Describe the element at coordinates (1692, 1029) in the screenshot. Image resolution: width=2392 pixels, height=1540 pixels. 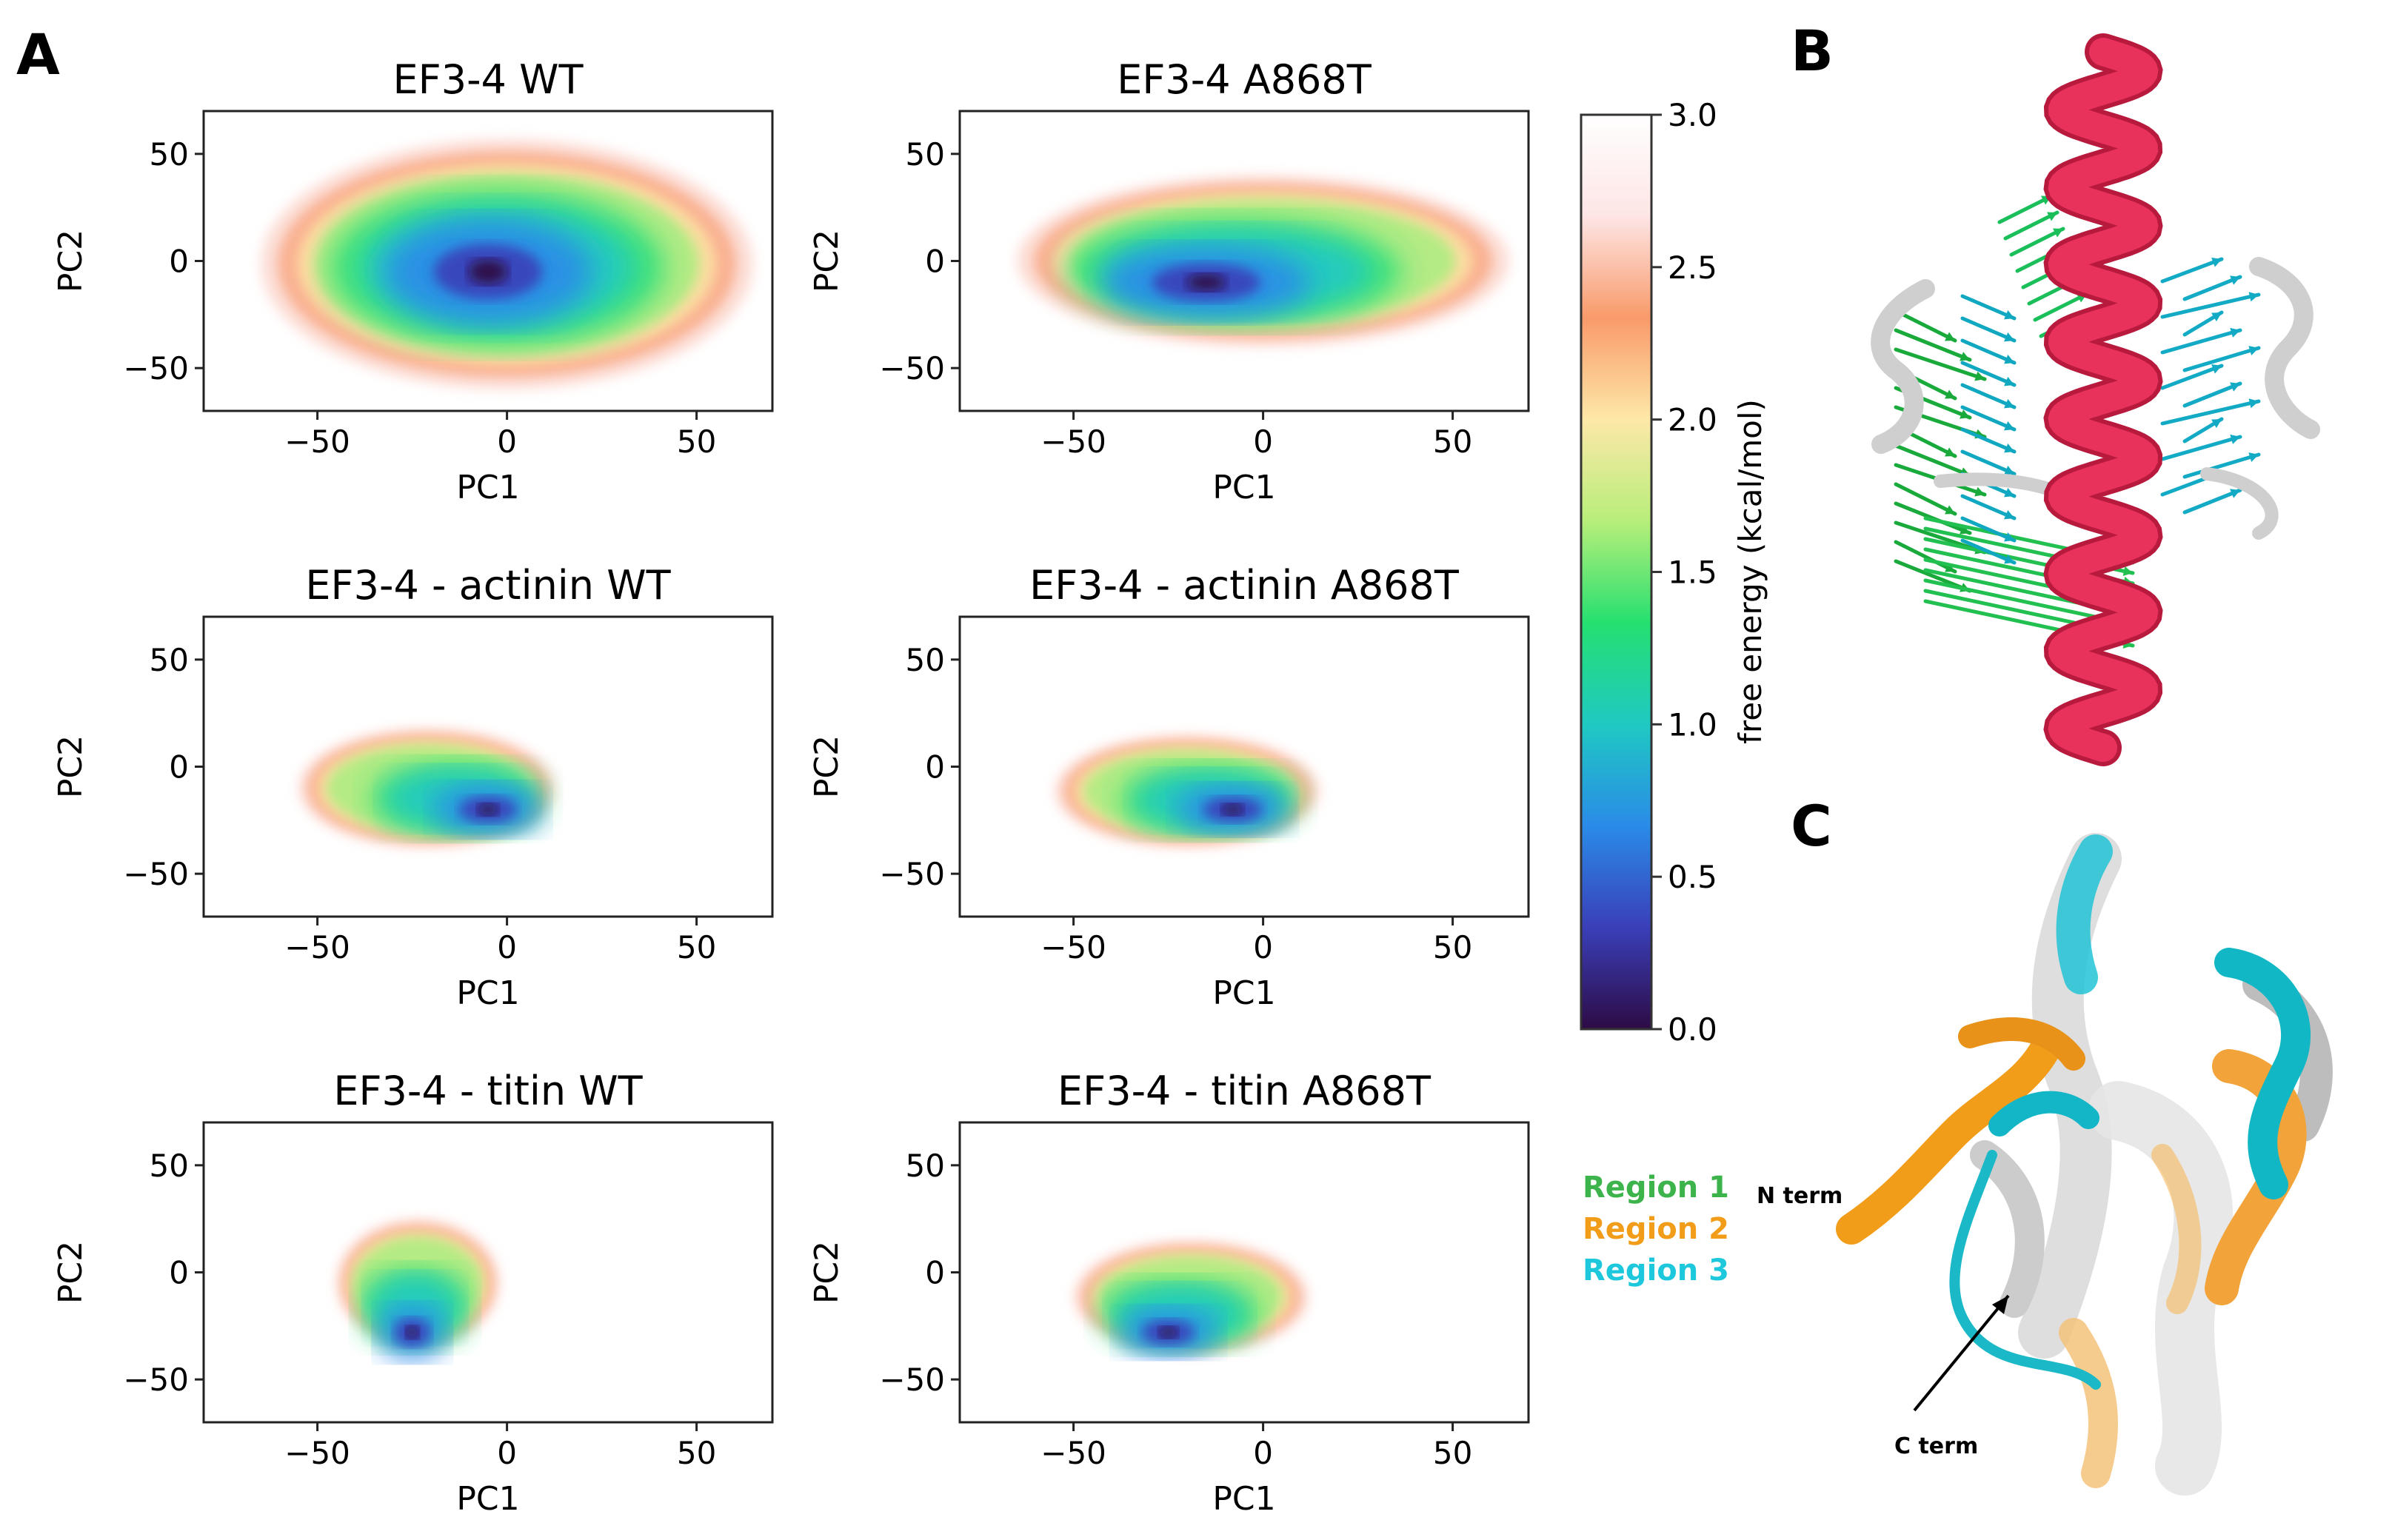
I see `colorbar-tick-label: 0.0` at that location.